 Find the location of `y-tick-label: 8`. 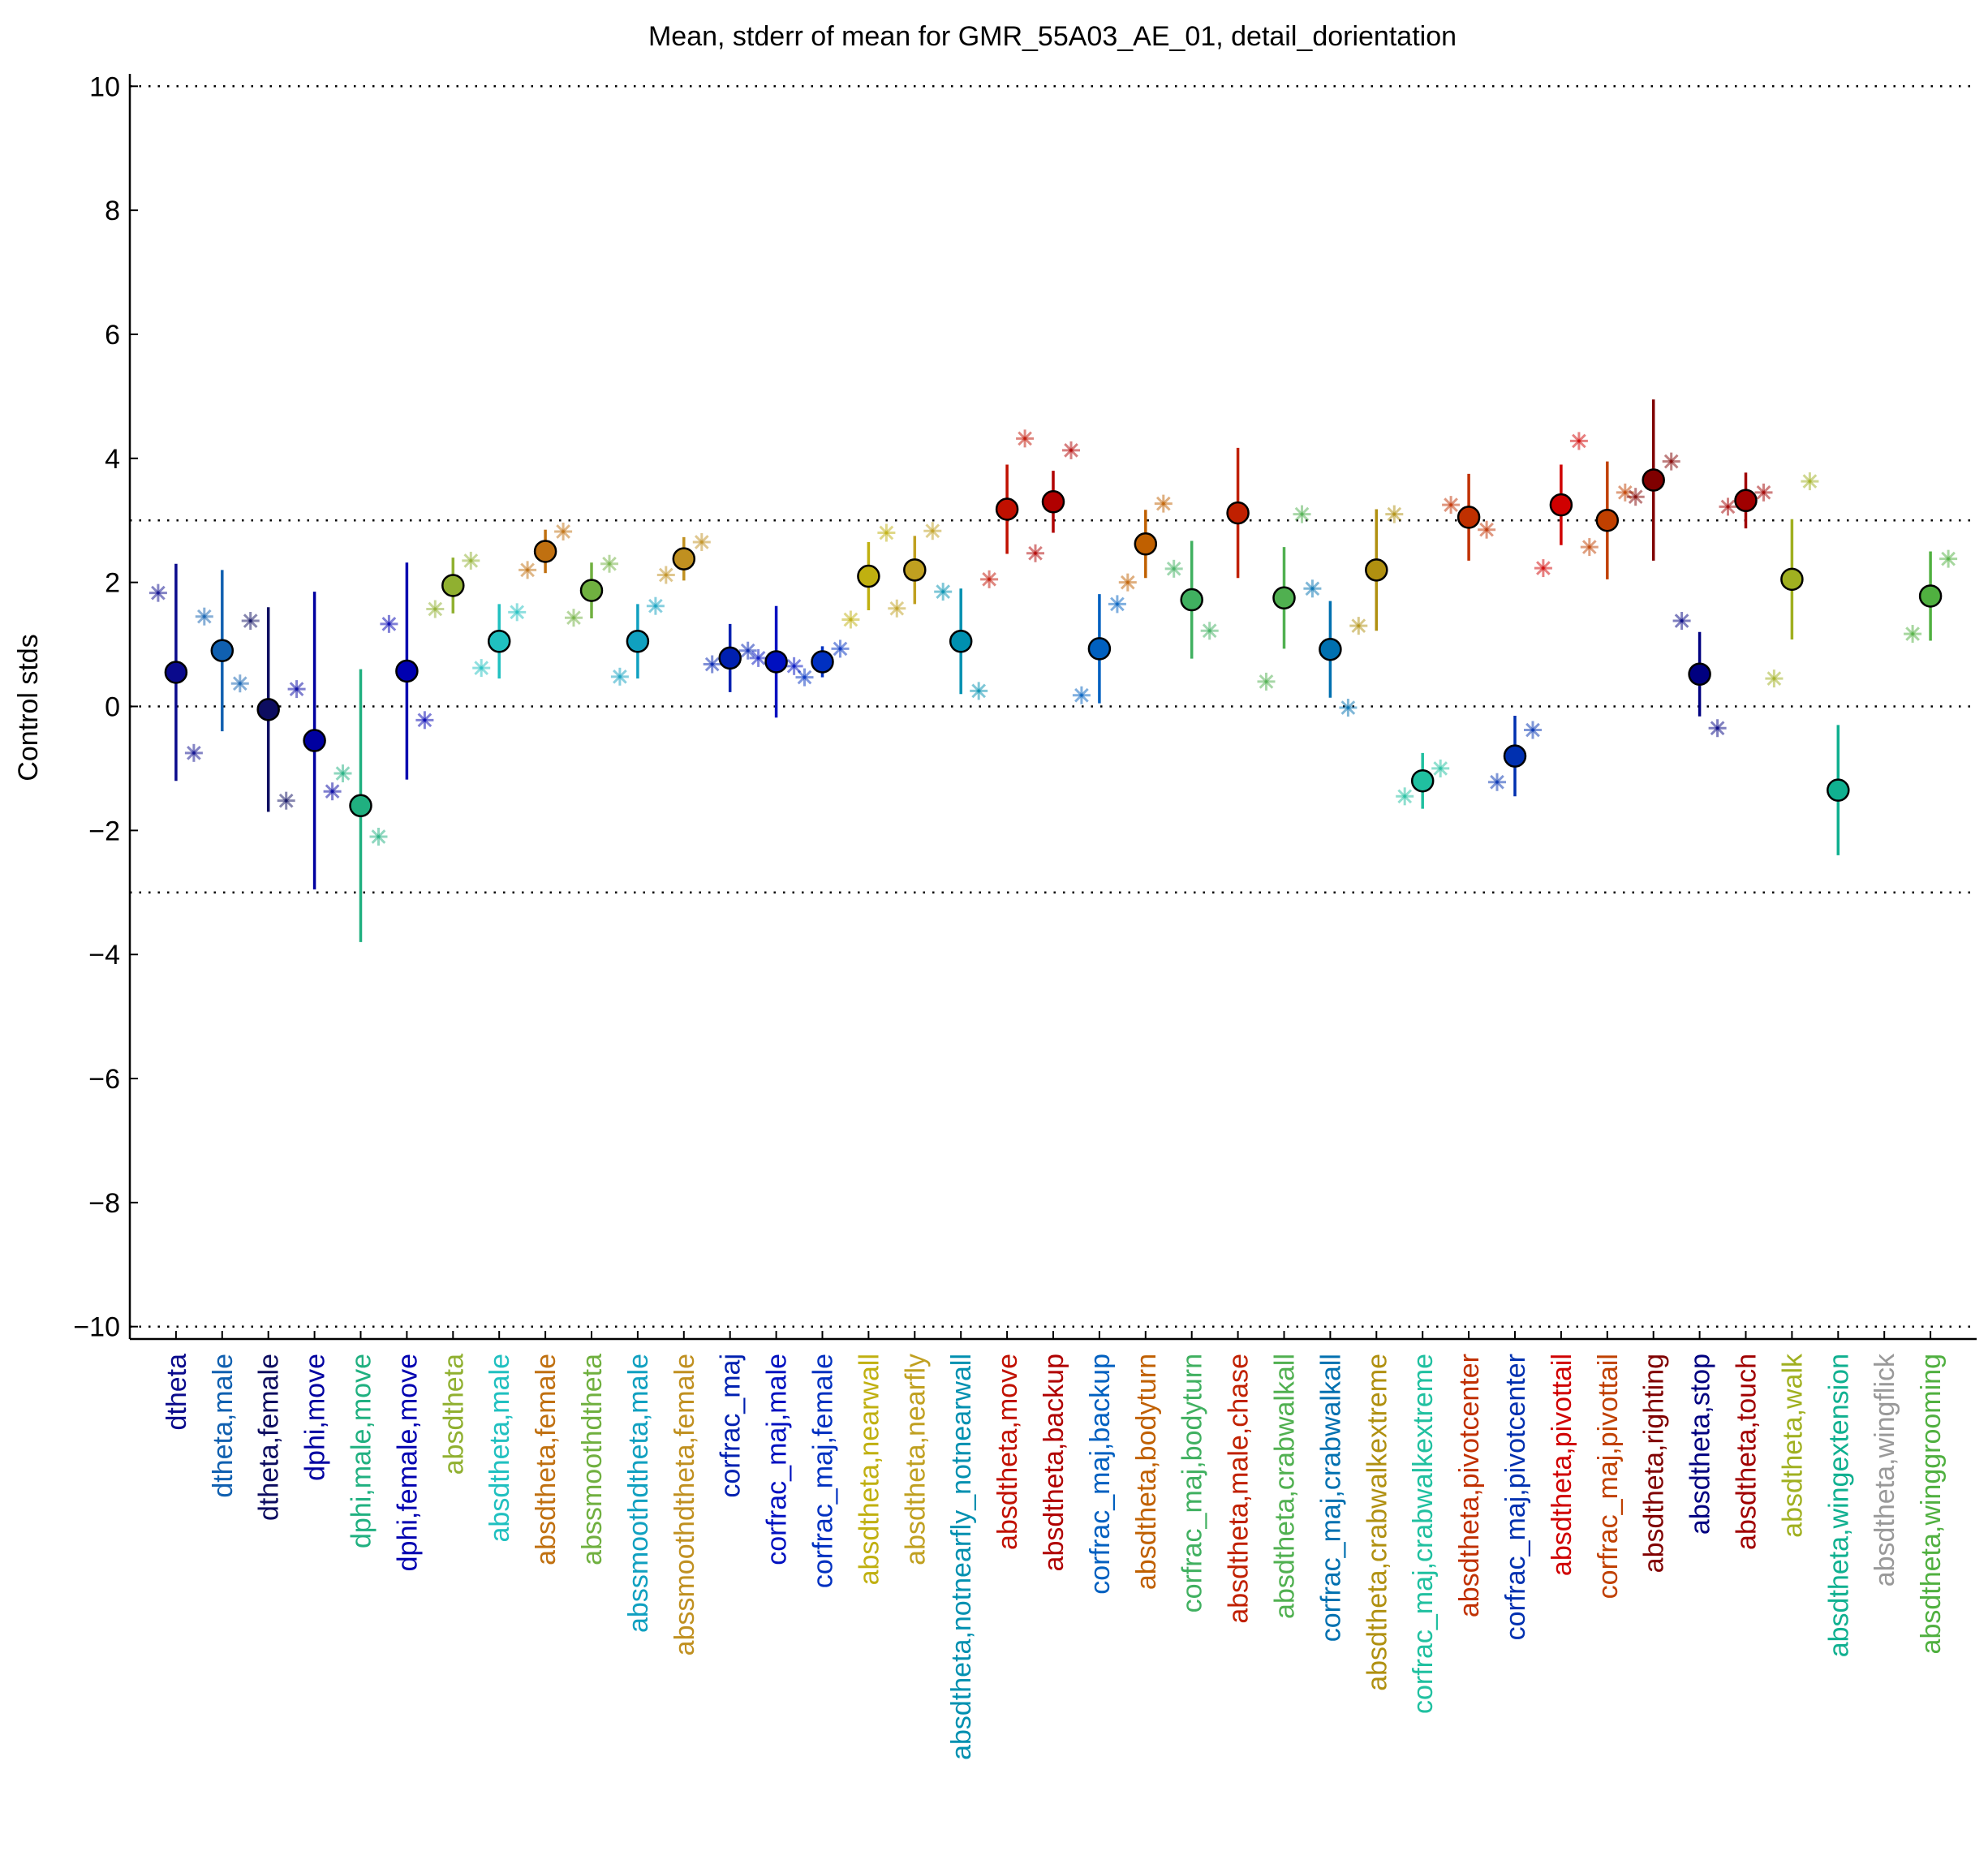

y-tick-label: 8 is located at coordinates (112, 211).